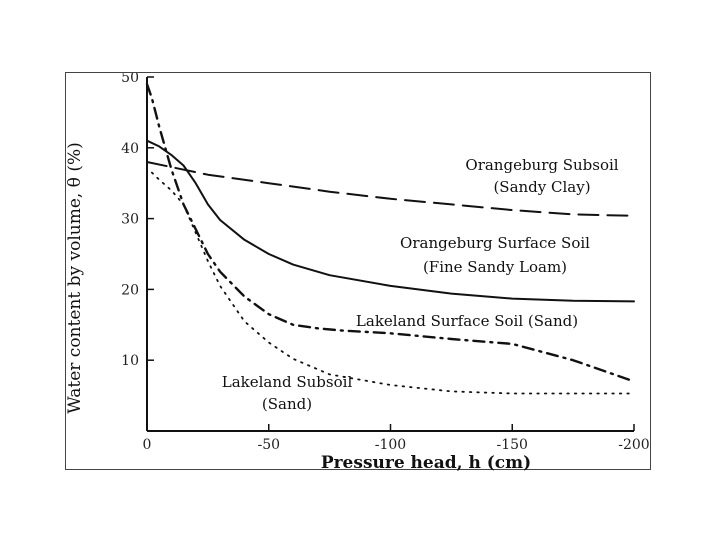  Describe the element at coordinates (541, 165) in the screenshot. I see `annotation-line: Orangeburg Subsoil` at that location.